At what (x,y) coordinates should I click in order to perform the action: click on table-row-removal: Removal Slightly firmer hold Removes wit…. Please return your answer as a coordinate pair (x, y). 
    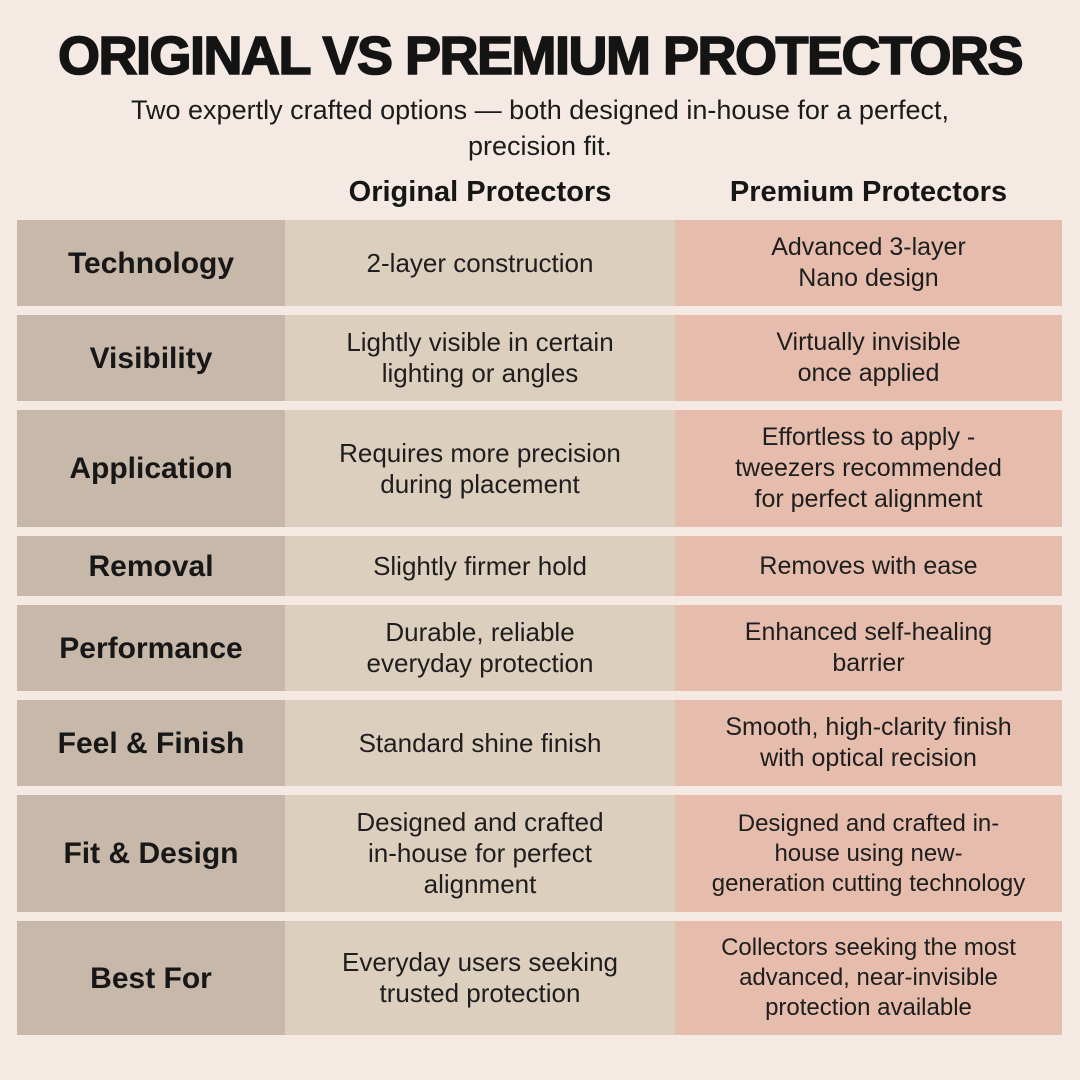
    Looking at the image, I should click on (539, 566).